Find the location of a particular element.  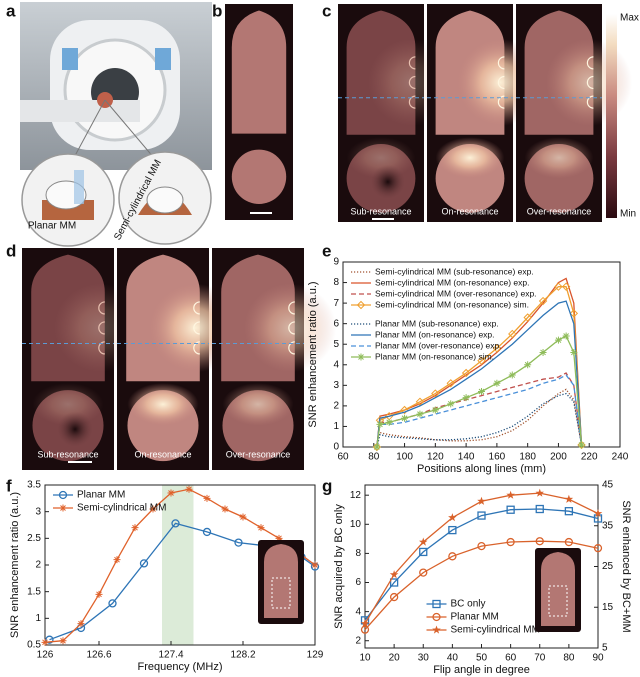

y-tick-label: 5 is located at coordinates (336, 344).